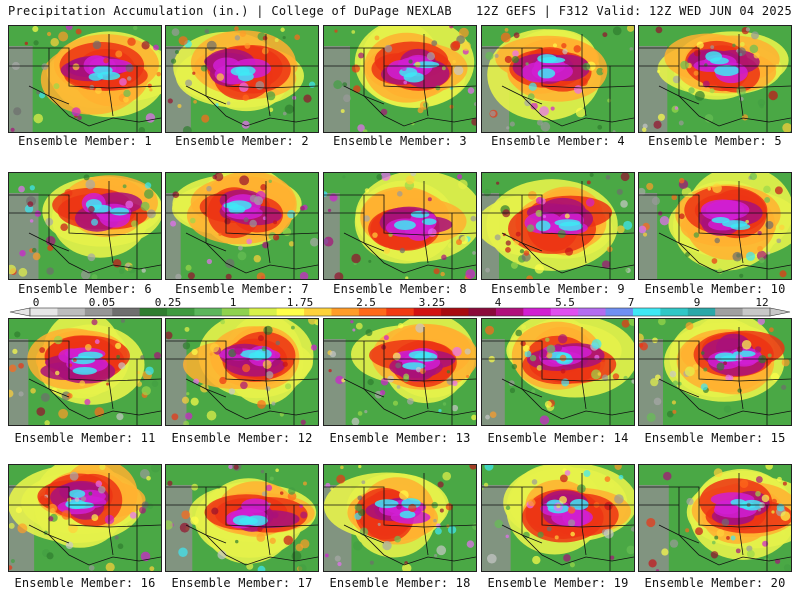 The width and height of the screenshot is (800, 600). Describe the element at coordinates (242, 289) in the screenshot. I see `ensemble-member-label: Ensemble Member: 7` at that location.